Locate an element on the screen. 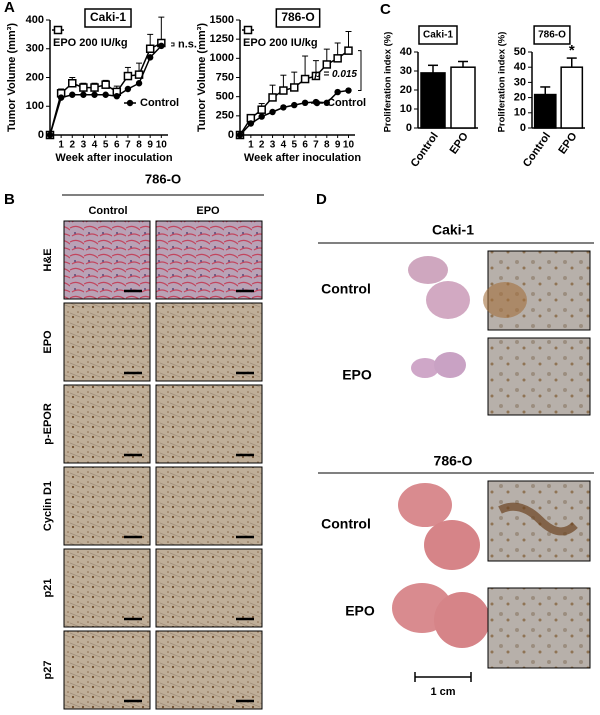  legend-label: Control is located at coordinates (159, 103).